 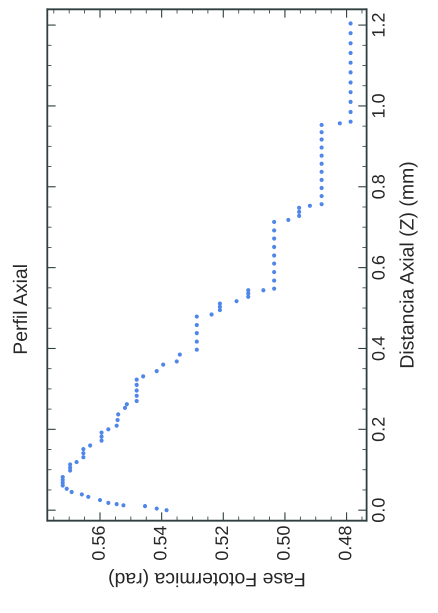 I want to click on y-axis-title: Distancia Axial (Z) (mm), so click(x=408, y=265).